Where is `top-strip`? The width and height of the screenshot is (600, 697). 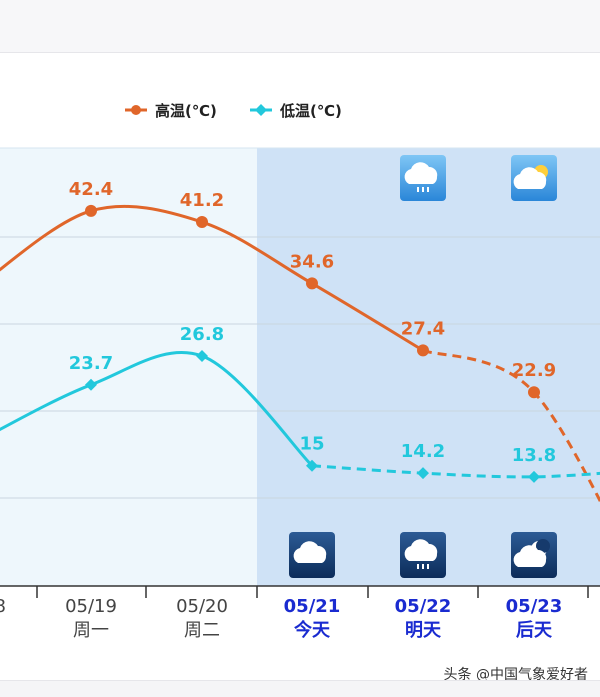 top-strip is located at coordinates (300, 26).